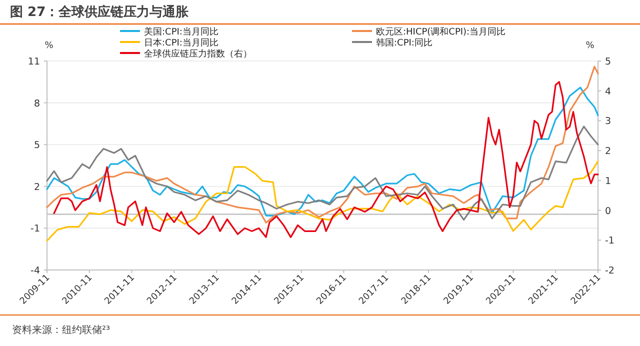 The height and width of the screenshot is (346, 640). I want to click on y2-tick-label: 5, so click(608, 62).